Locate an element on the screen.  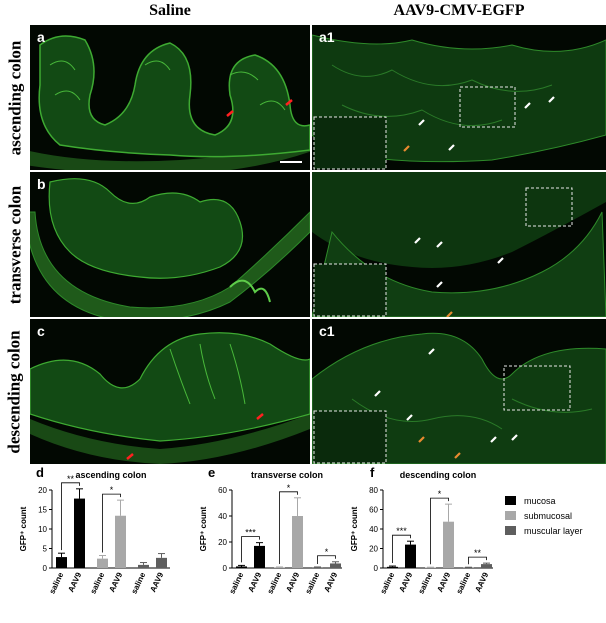
chart-title: descending colon is located at coordinates (438, 475).